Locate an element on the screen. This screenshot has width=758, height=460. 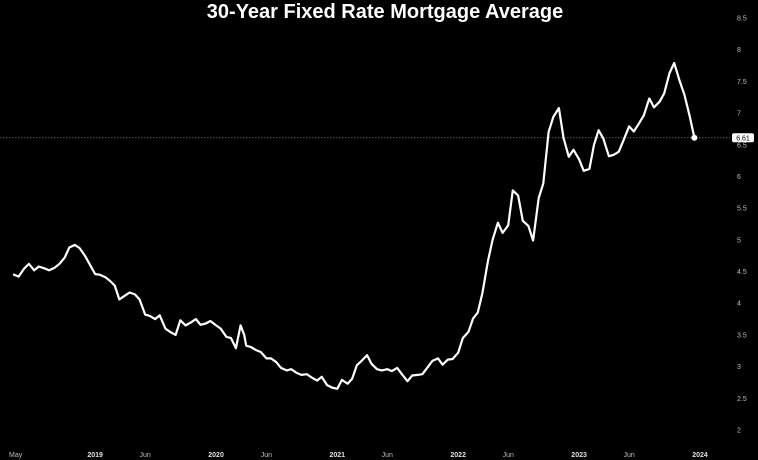
y-tick-label: 8 is located at coordinates (739, 50).